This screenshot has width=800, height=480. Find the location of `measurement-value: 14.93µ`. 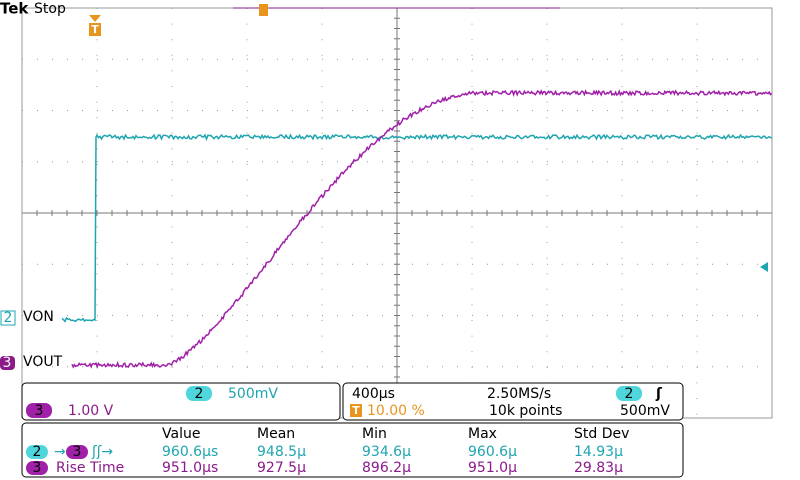

measurement-value: 14.93µ is located at coordinates (598, 452).